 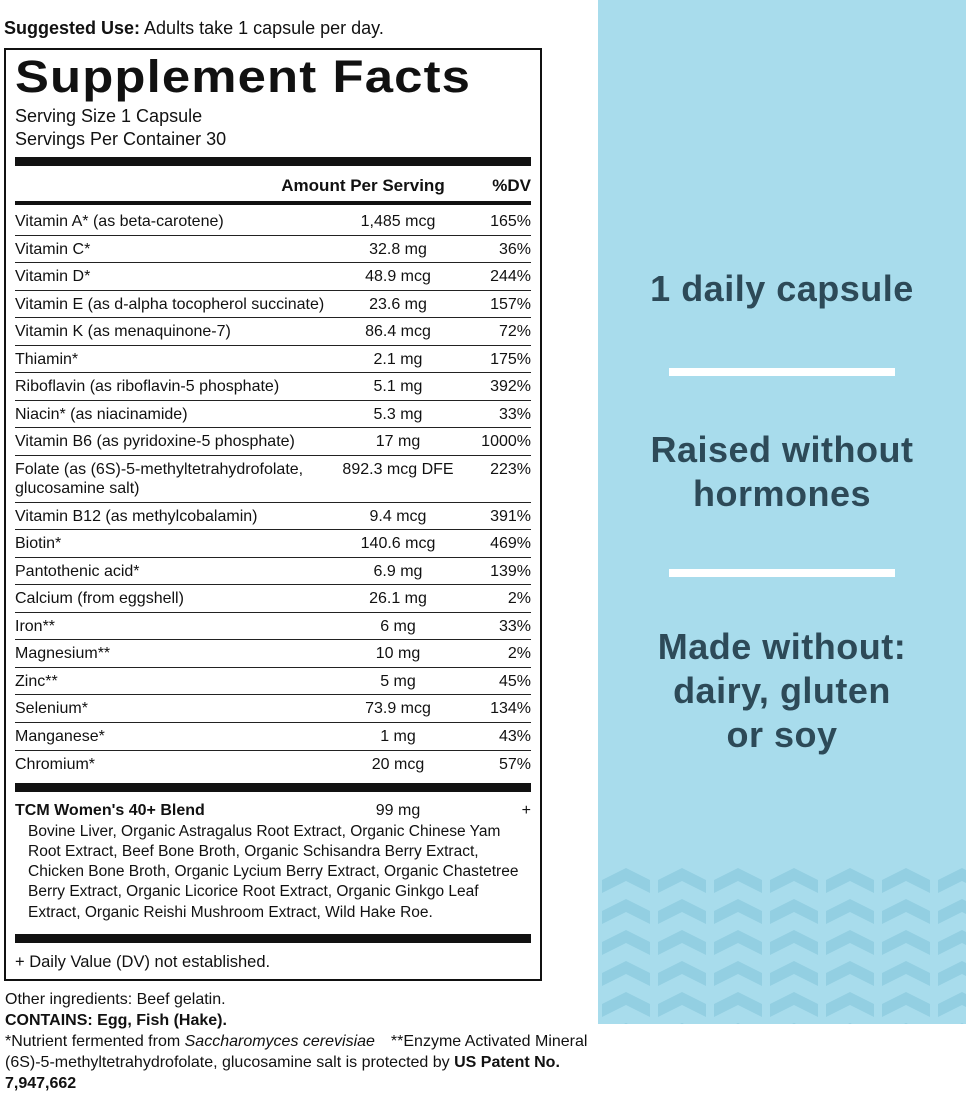 I want to click on chevron-pattern, so click(x=782, y=945).